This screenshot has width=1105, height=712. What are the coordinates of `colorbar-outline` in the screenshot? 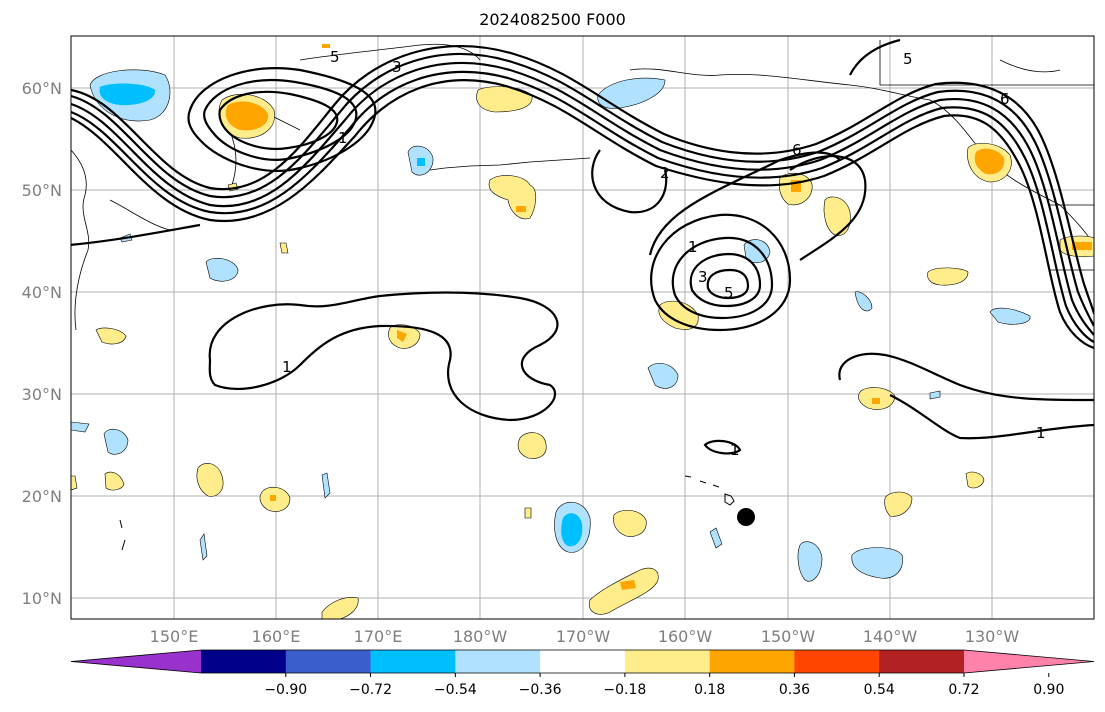 It's located at (582, 661).